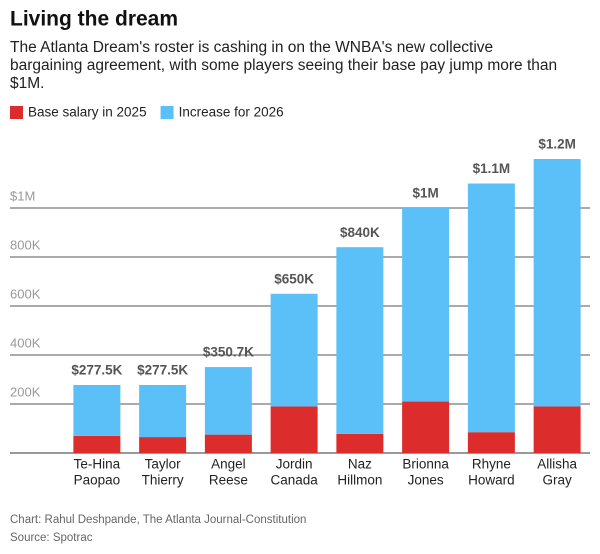  What do you see at coordinates (360, 464) in the screenshot?
I see `x-tick-label: Naz` at bounding box center [360, 464].